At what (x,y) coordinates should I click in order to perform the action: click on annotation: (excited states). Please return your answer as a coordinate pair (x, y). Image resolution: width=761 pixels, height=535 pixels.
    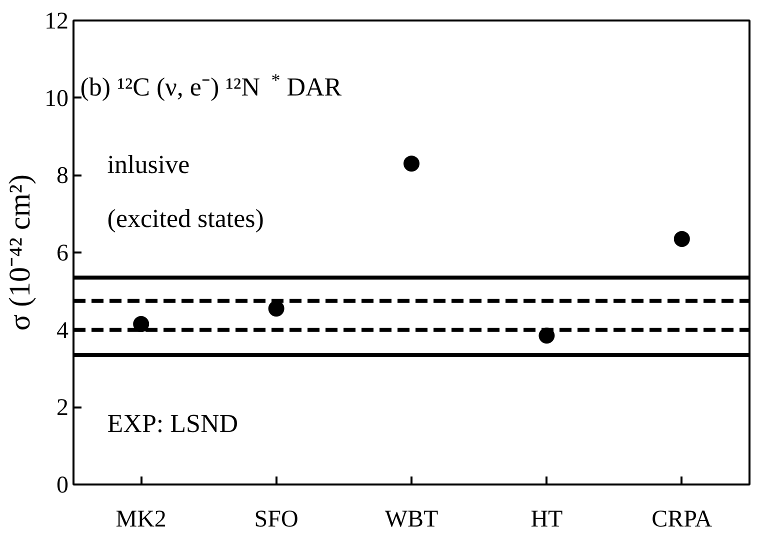
    Looking at the image, I should click on (185, 219).